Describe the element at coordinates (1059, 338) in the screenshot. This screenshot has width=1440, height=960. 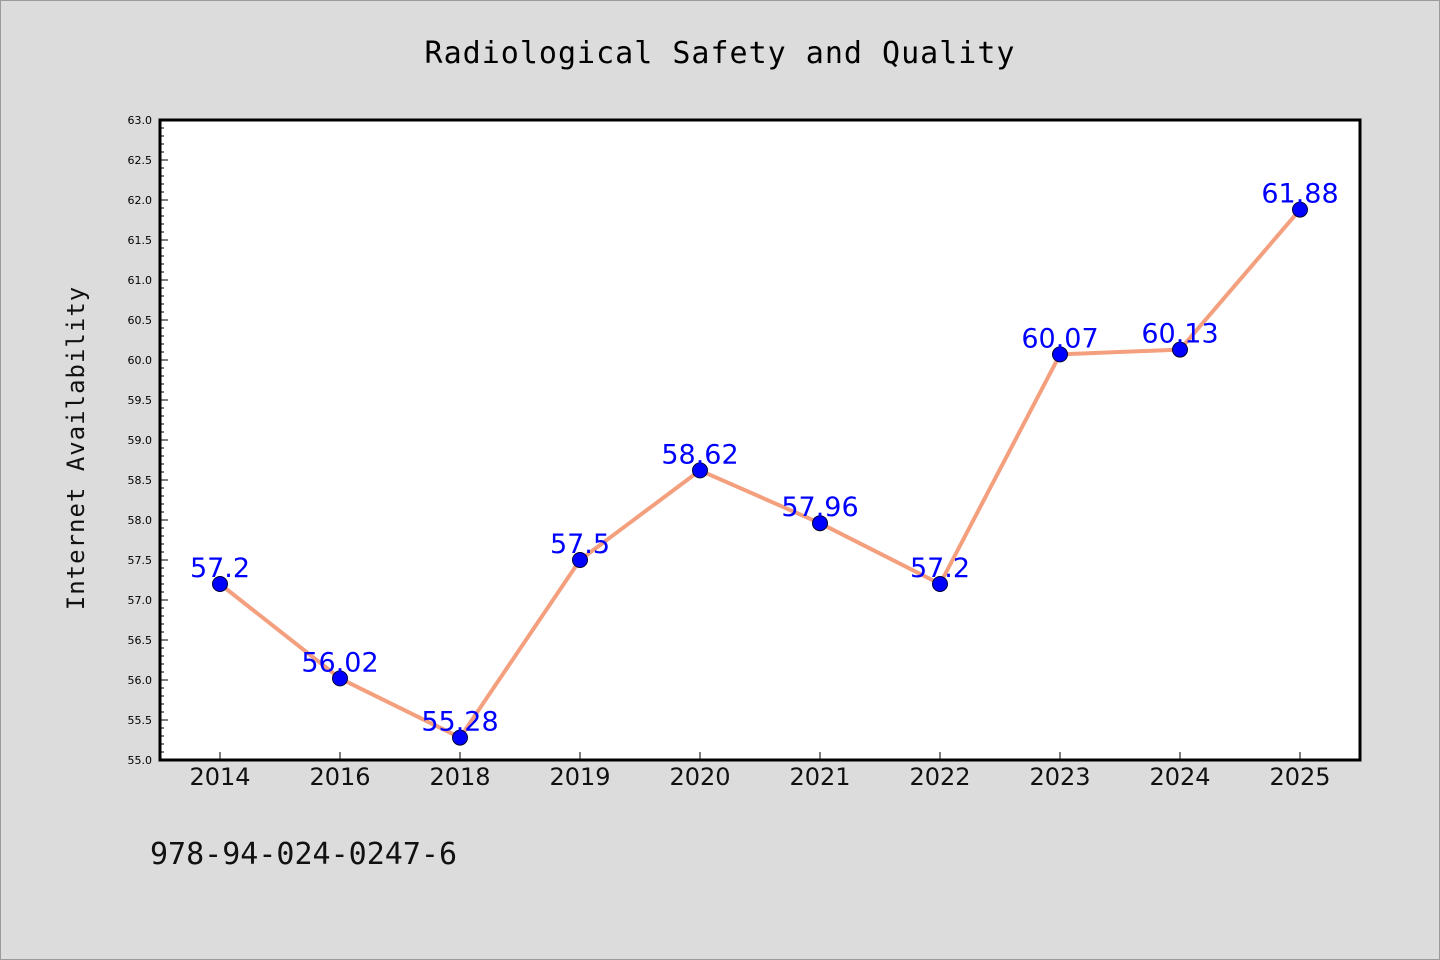
I see `data-label: 60.07` at that location.